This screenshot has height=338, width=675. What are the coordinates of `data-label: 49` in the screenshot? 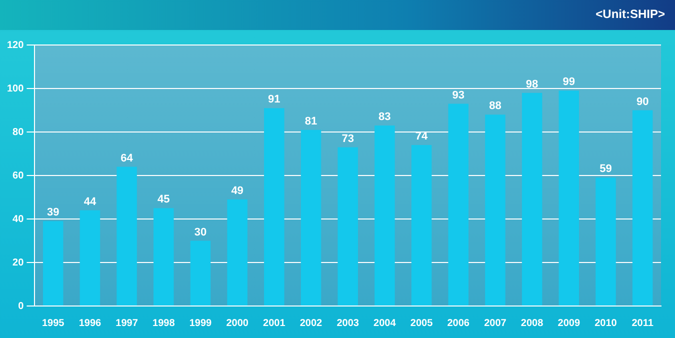 It's located at (237, 190).